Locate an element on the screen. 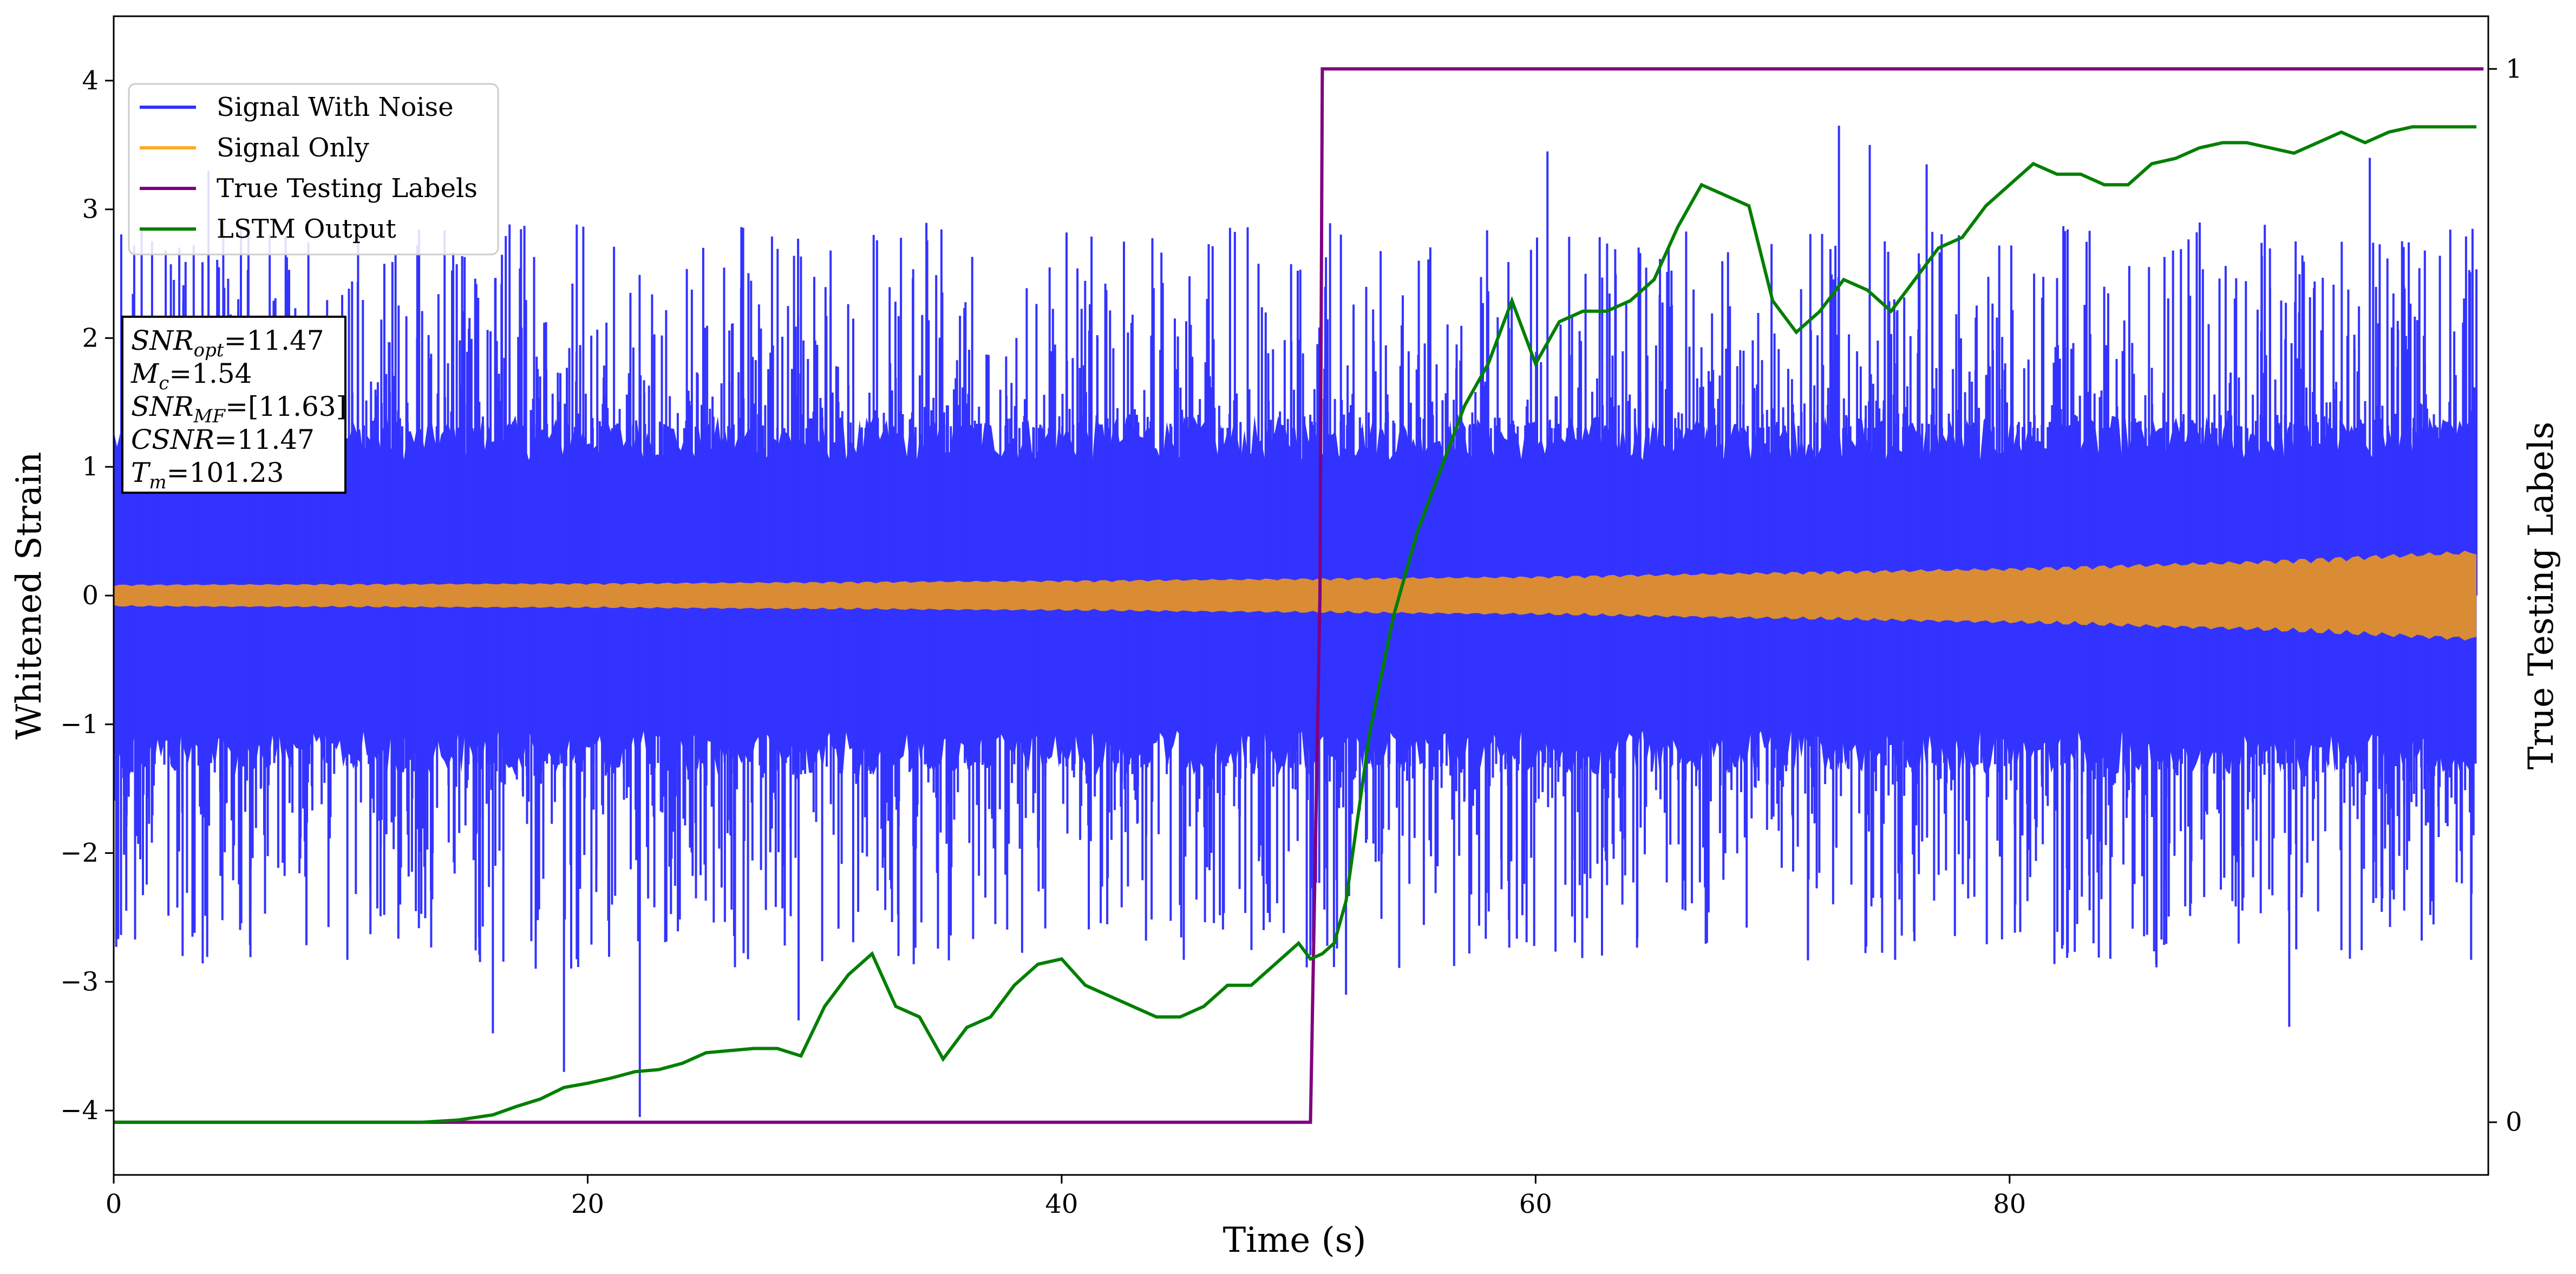 The width and height of the screenshot is (2576, 1274). y-tick-label: 2 is located at coordinates (90, 338).